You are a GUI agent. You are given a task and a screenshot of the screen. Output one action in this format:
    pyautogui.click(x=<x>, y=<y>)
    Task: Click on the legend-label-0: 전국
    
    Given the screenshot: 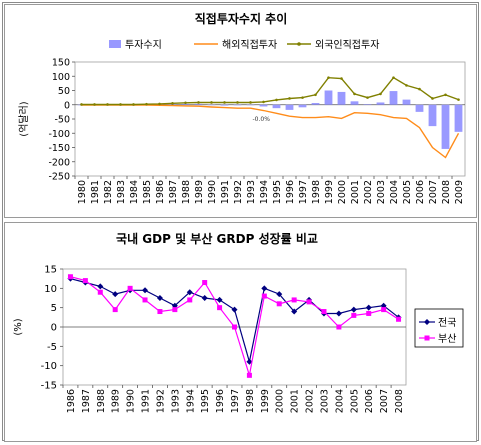 What is the action you would take?
    pyautogui.click(x=447, y=323)
    